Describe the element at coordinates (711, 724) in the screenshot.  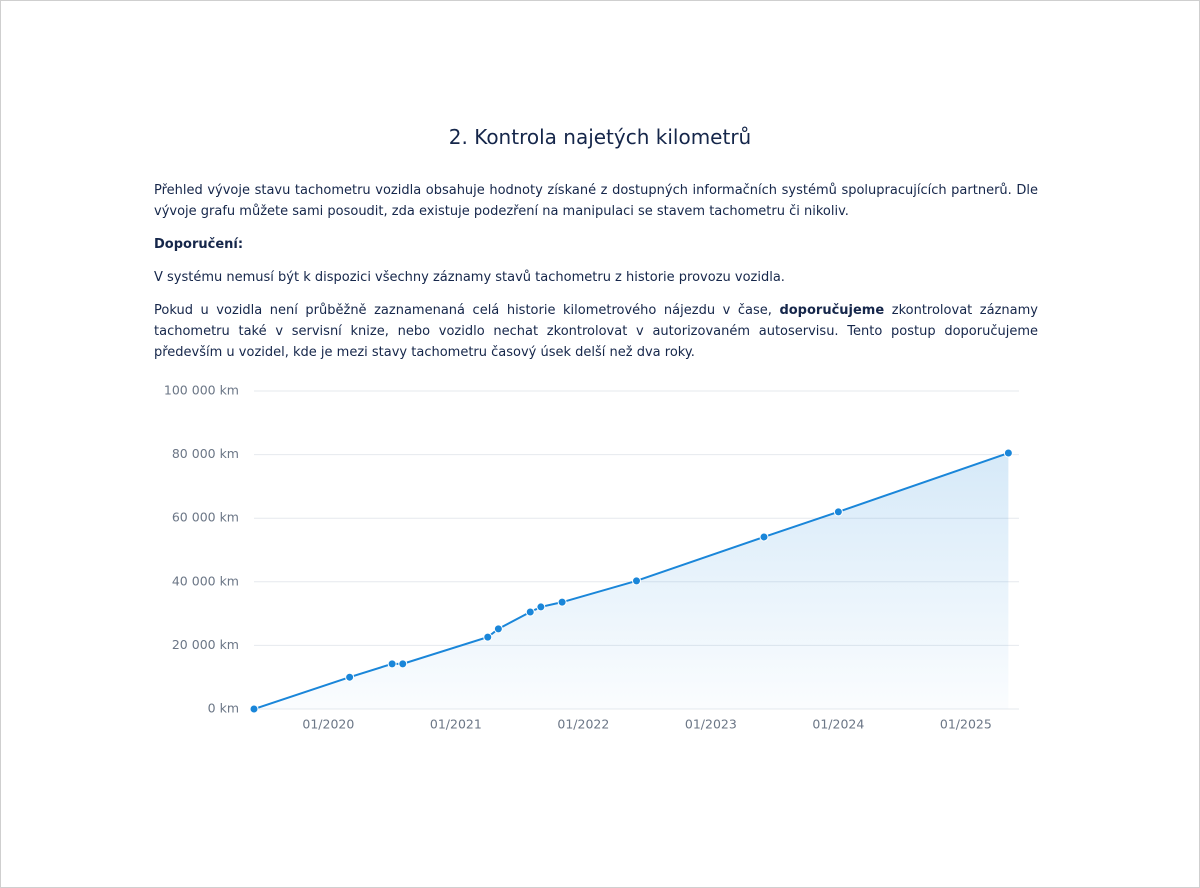
I see `x-tick-label: 01/2023` at that location.